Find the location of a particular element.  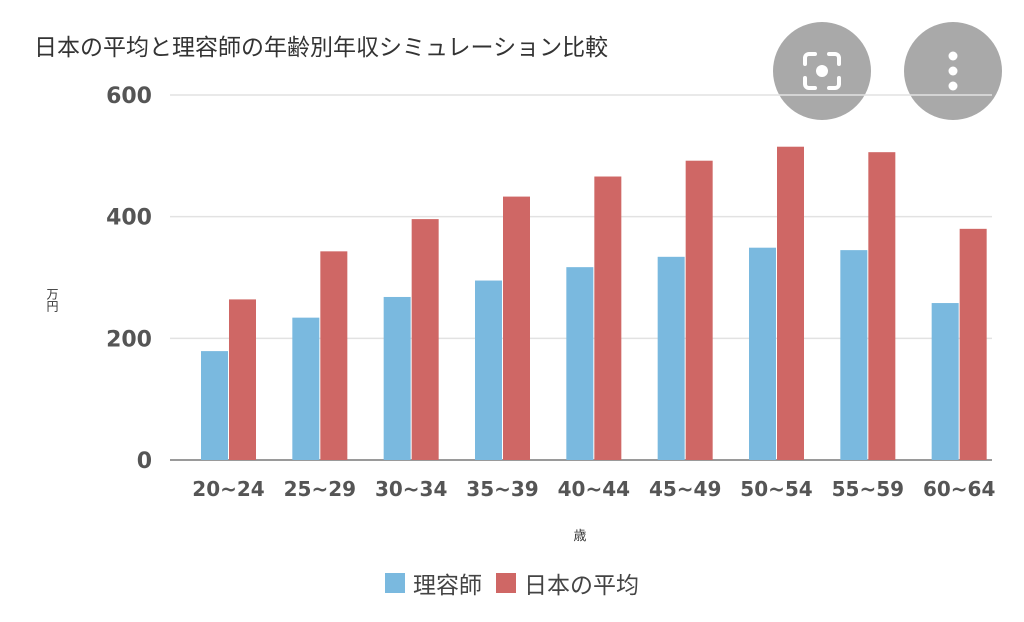

bar-japan-average-60~64 is located at coordinates (973, 344).